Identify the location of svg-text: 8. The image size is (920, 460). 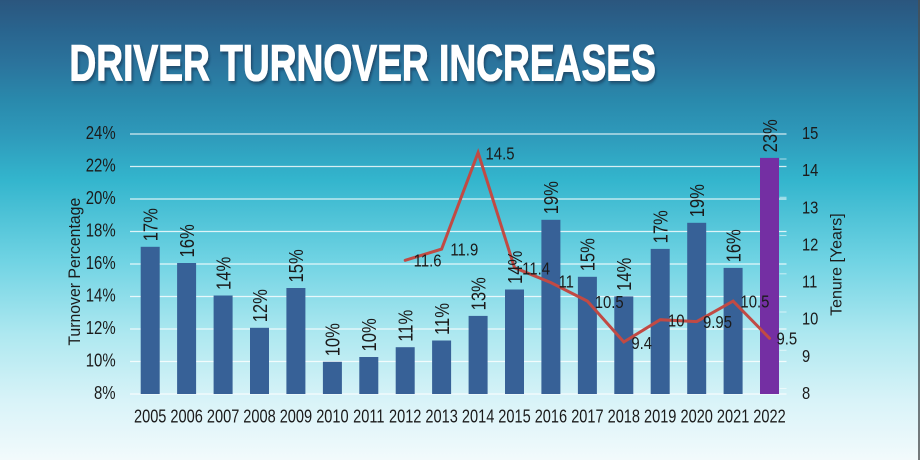
(806, 393).